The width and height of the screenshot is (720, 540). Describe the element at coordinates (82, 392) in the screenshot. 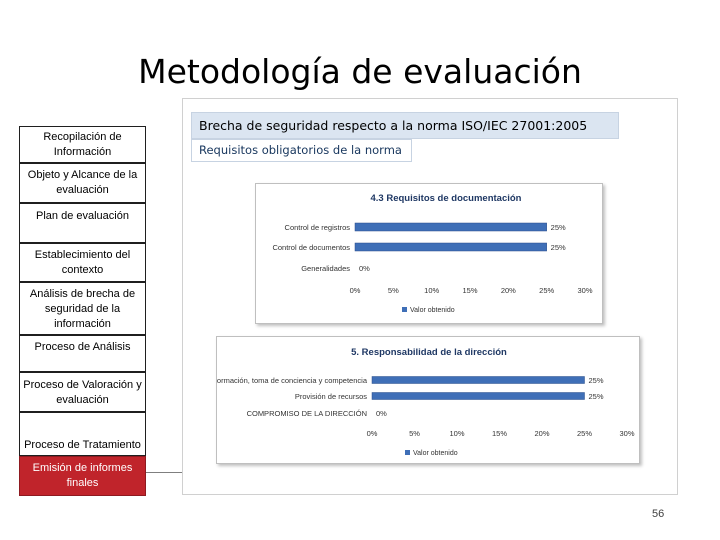

I see `step-valoracion: Proceso de Valoración y evaluación` at that location.